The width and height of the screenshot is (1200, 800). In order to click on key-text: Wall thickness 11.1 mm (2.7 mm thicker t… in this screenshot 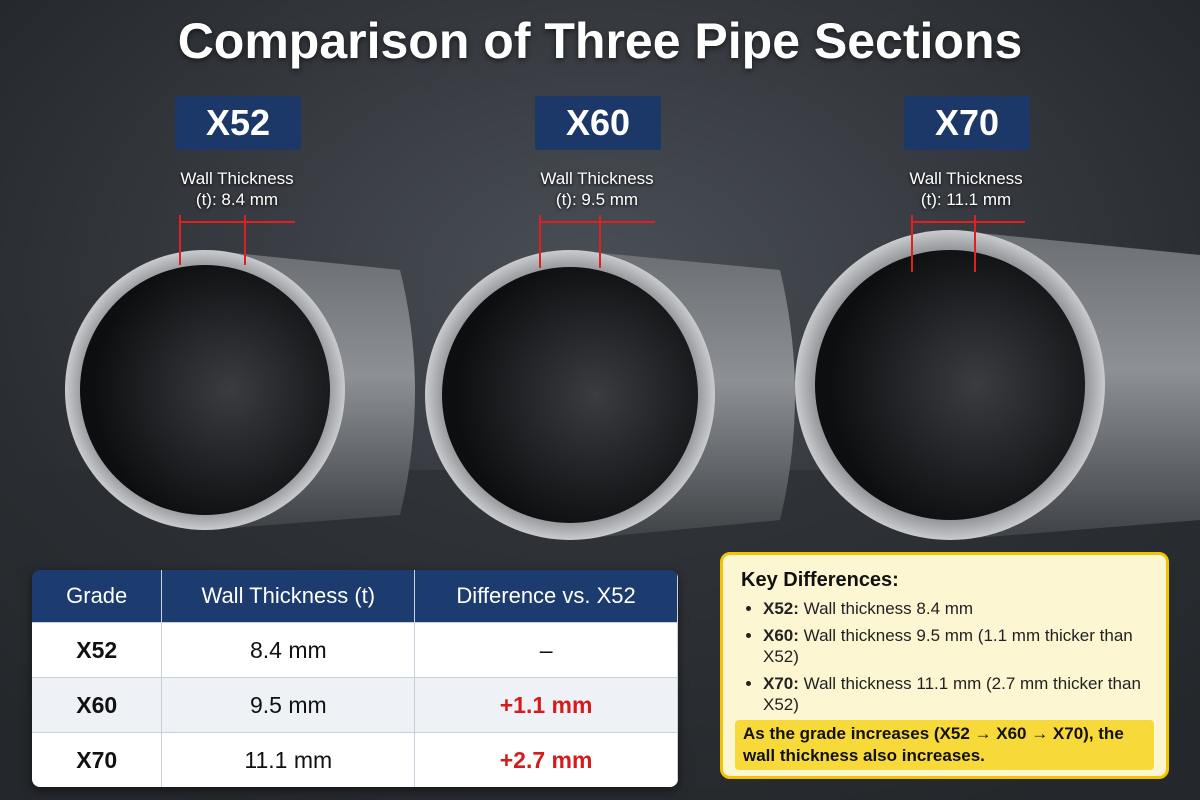, I will do `click(952, 694)`.